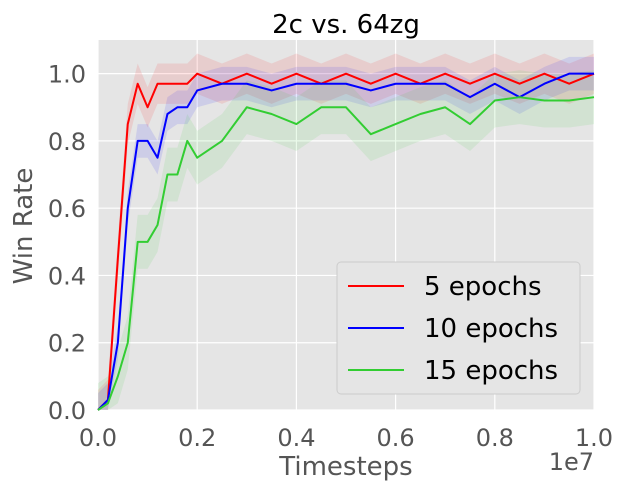 Image resolution: width=625 pixels, height=491 pixels. What do you see at coordinates (197, 438) in the screenshot?
I see `x-tick-label: 0.2` at bounding box center [197, 438].